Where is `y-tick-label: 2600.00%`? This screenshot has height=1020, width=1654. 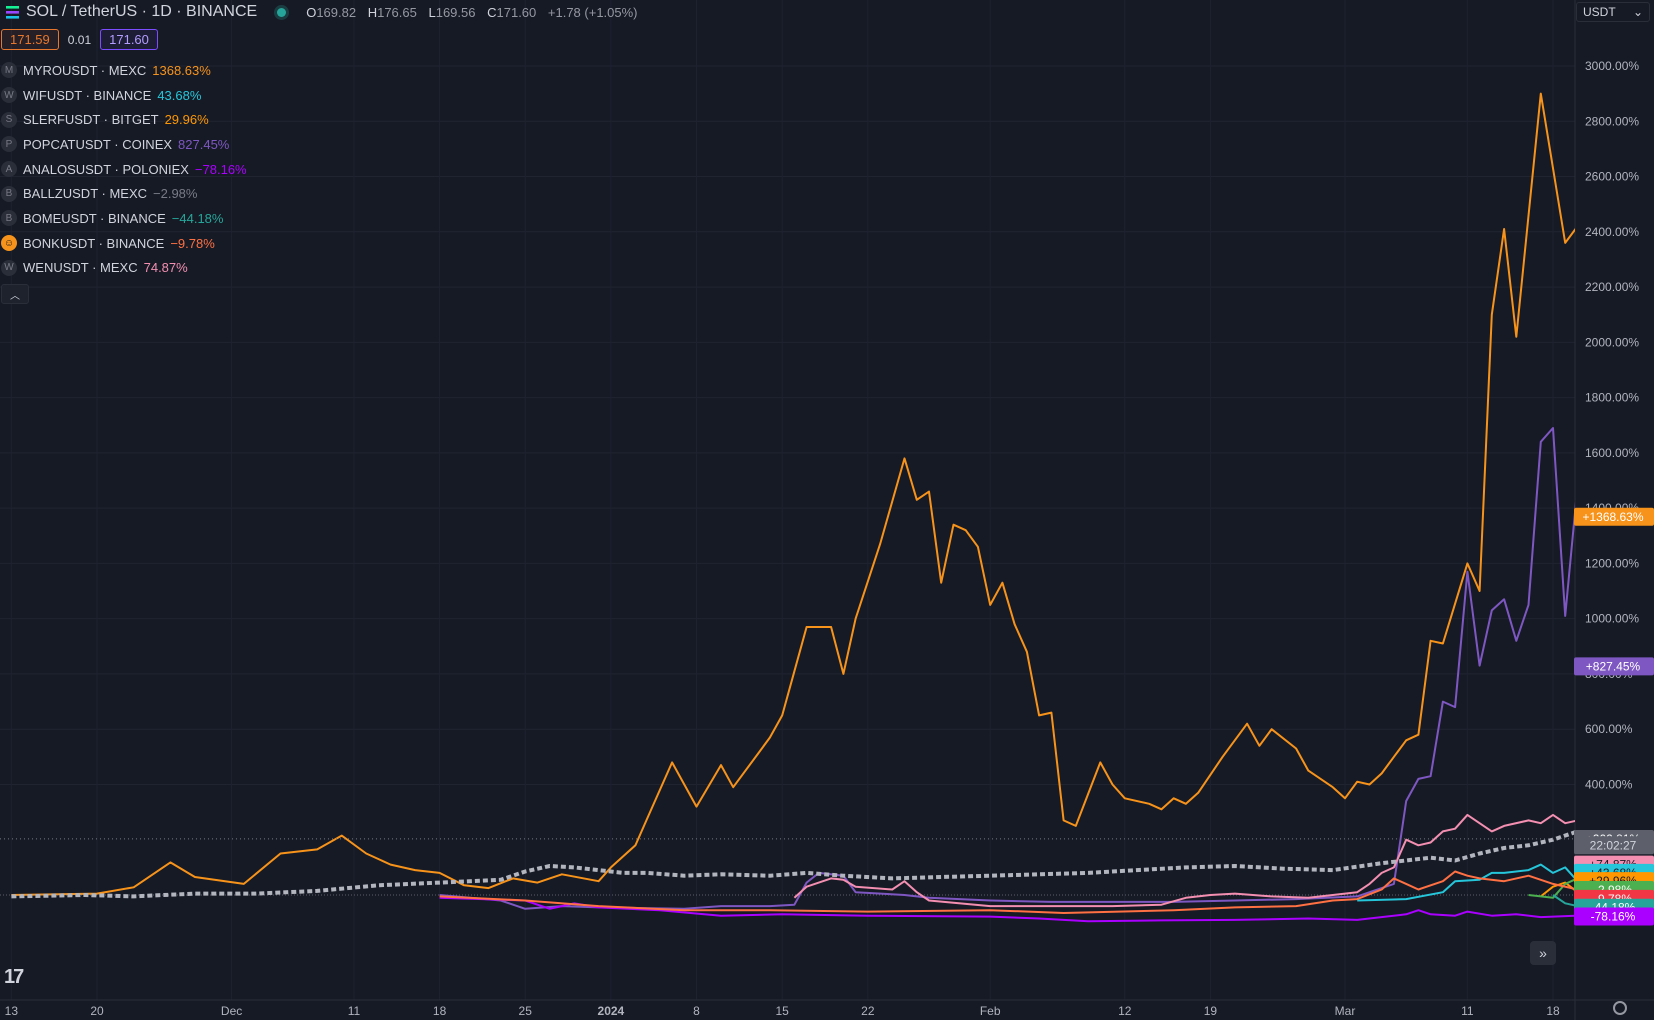 y-tick-label: 2600.00% is located at coordinates (1612, 177).